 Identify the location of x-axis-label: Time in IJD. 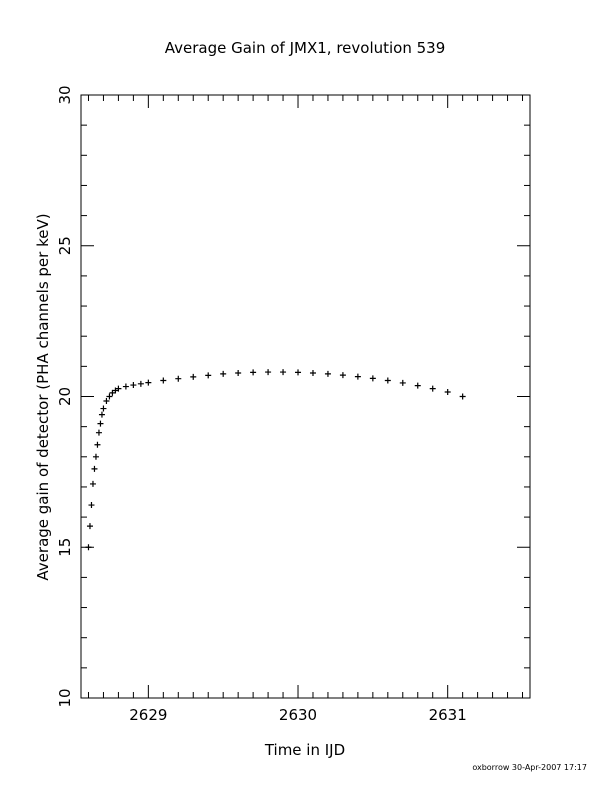
(304, 750).